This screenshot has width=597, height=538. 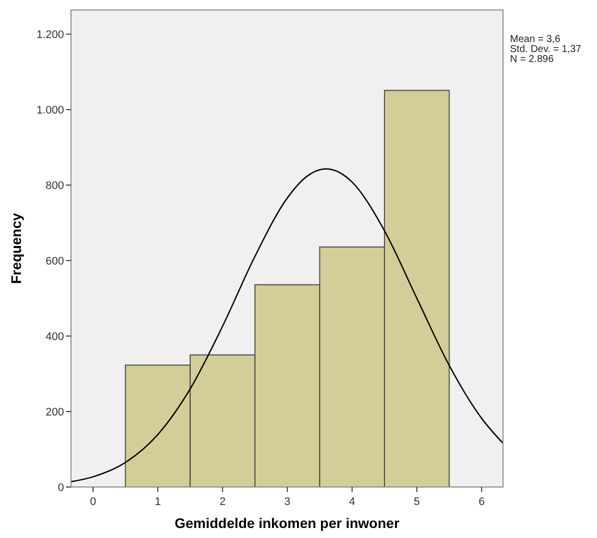 What do you see at coordinates (287, 502) in the screenshot?
I see `x-tick-label: 3` at bounding box center [287, 502].